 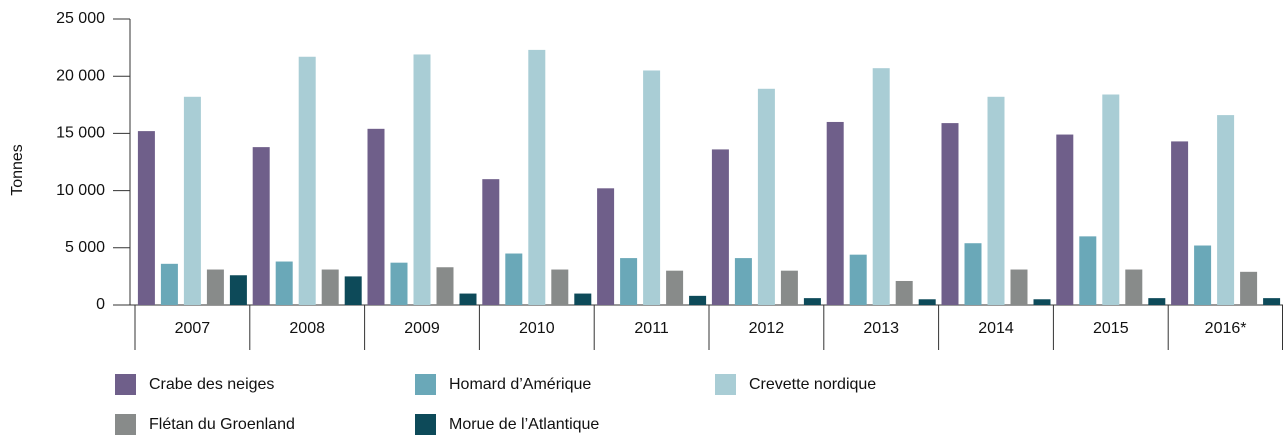 I want to click on legend-label: Homard d’Amérique, so click(x=520, y=384).